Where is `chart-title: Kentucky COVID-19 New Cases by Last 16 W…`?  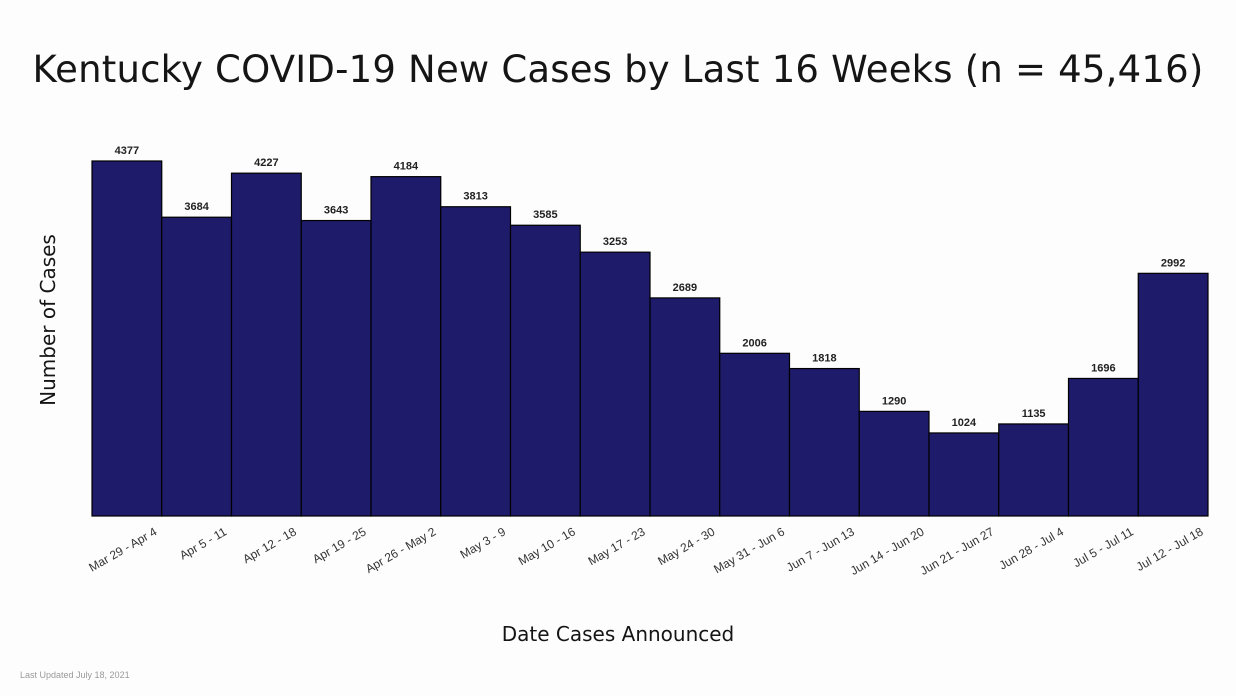 chart-title: Kentucky COVID-19 New Cases by Last 16 W… is located at coordinates (618, 69).